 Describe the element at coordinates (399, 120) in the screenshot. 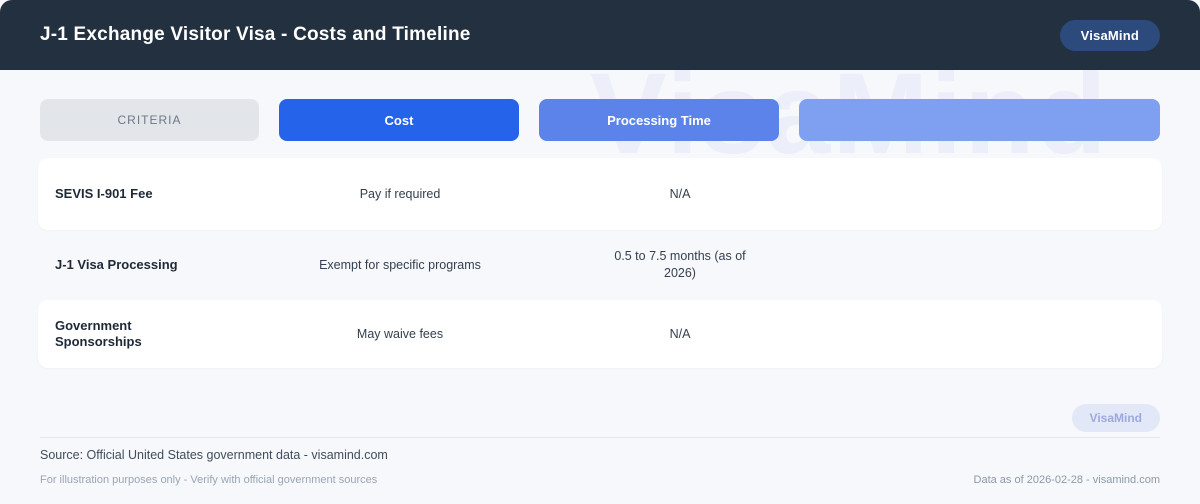

I see `column-button-cost: Cost` at that location.